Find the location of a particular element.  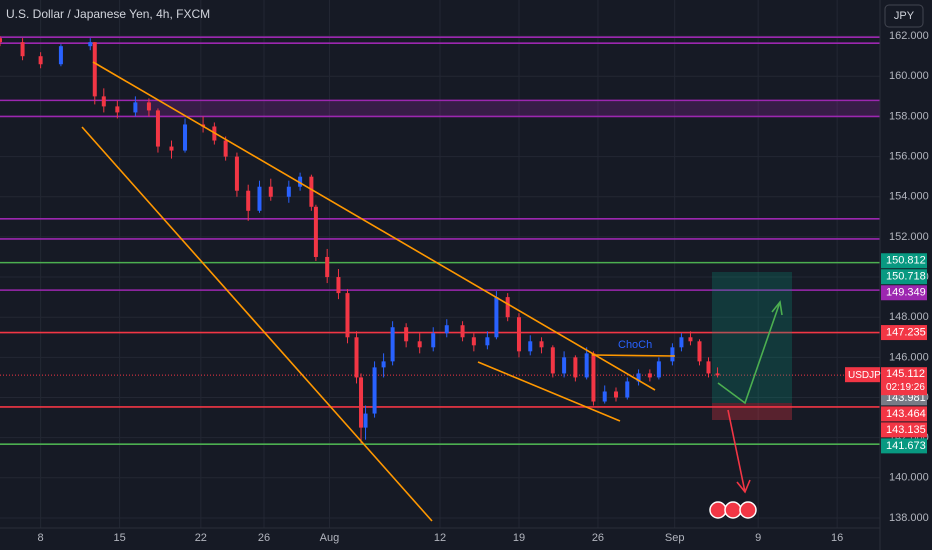

currency-button is located at coordinates (904, 16).